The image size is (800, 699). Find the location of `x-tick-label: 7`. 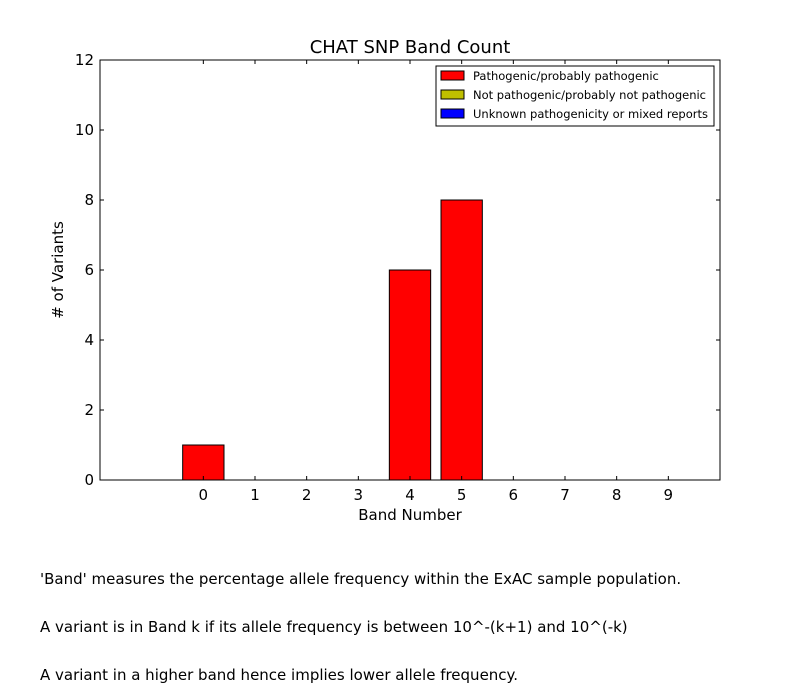

x-tick-label: 7 is located at coordinates (565, 495).